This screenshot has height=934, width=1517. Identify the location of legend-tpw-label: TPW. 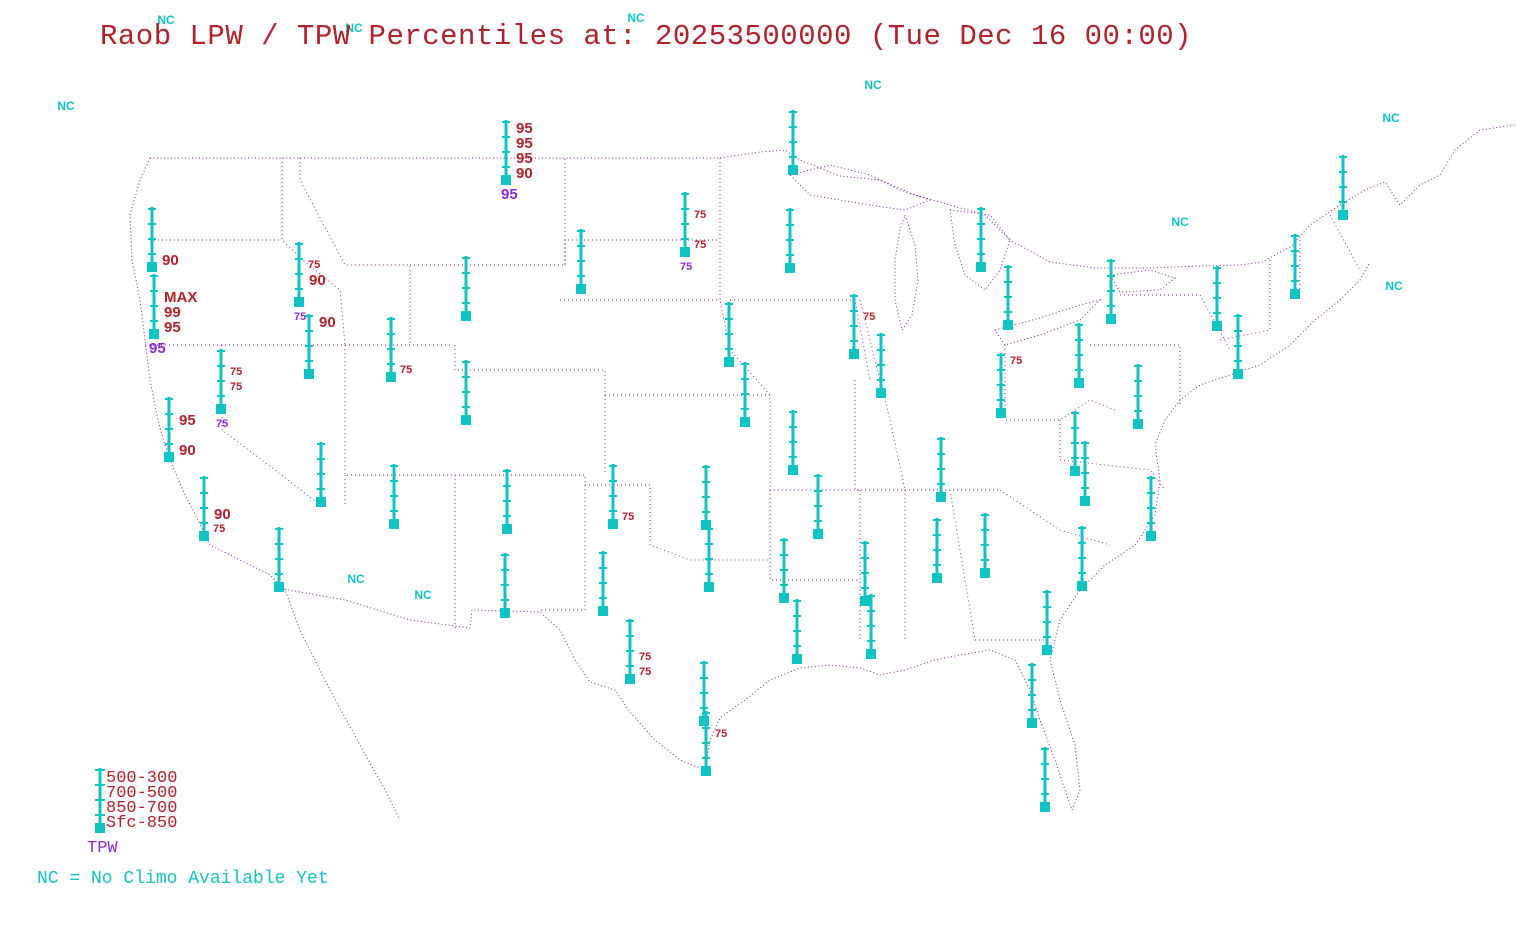
(102, 848).